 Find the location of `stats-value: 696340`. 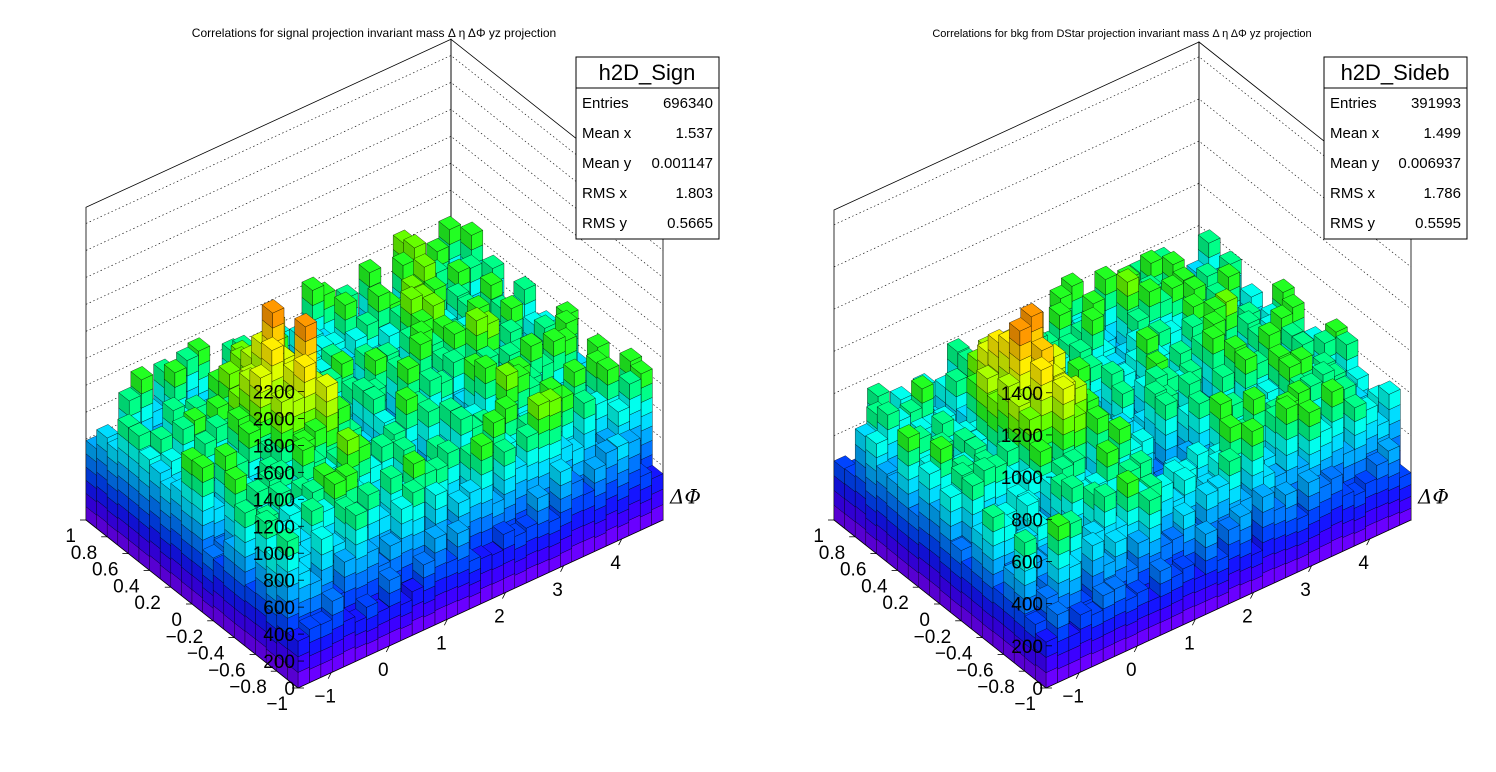

stats-value: 696340 is located at coordinates (688, 103).